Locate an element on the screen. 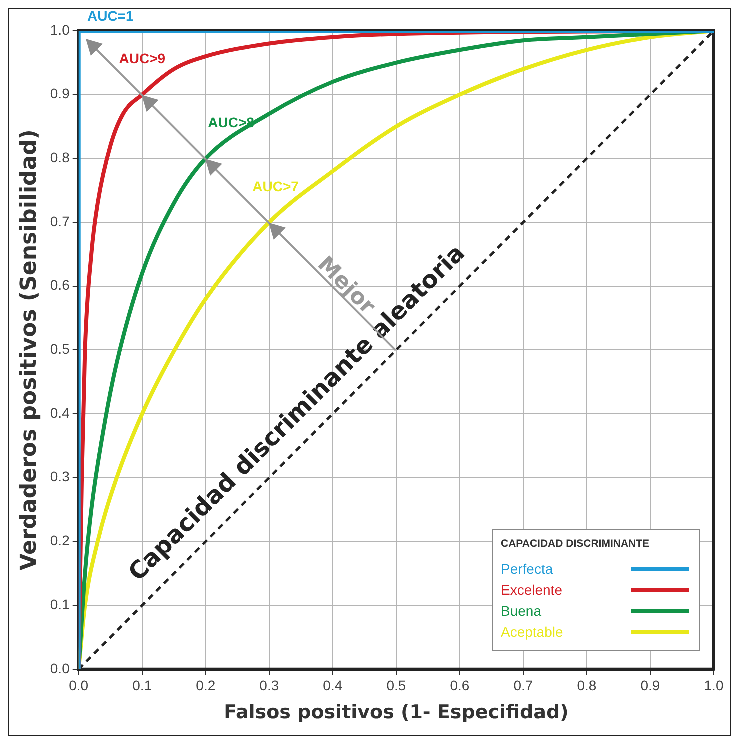 The height and width of the screenshot is (744, 739). y-tick-label: 0.1 is located at coordinates (60, 604).